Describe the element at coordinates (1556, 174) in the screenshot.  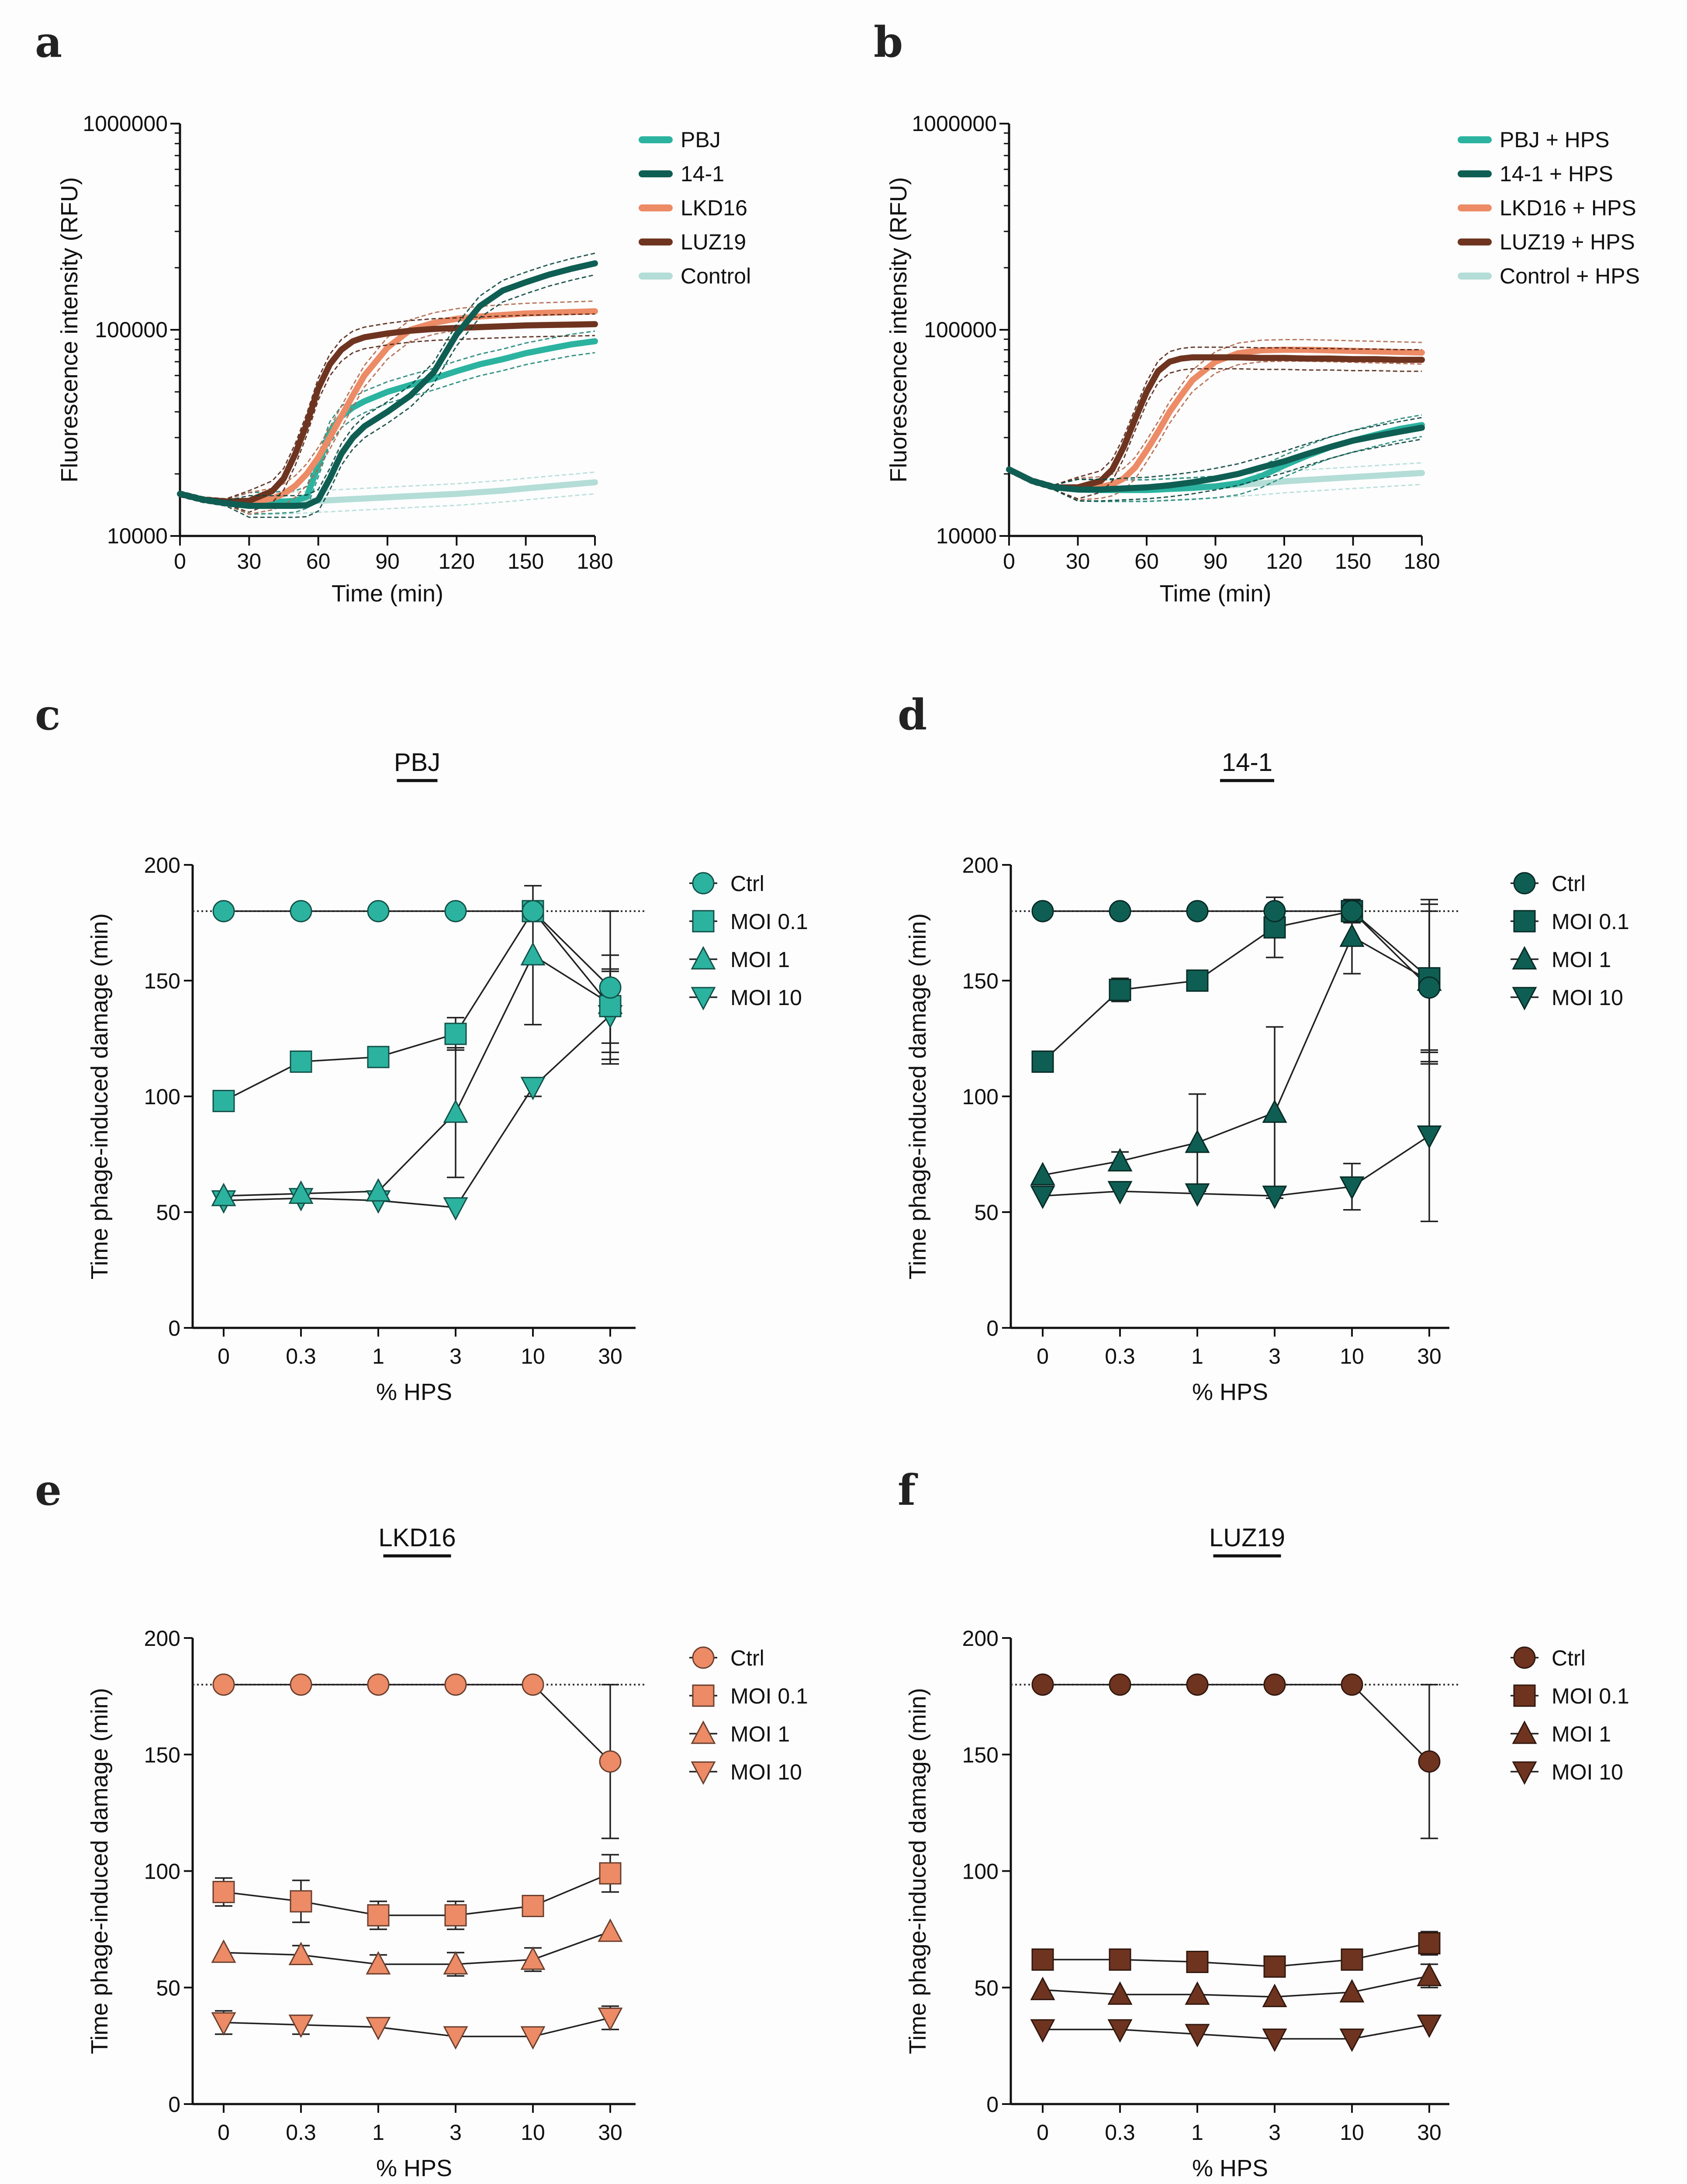
I see `legend-label: 14-1 + HPS` at that location.